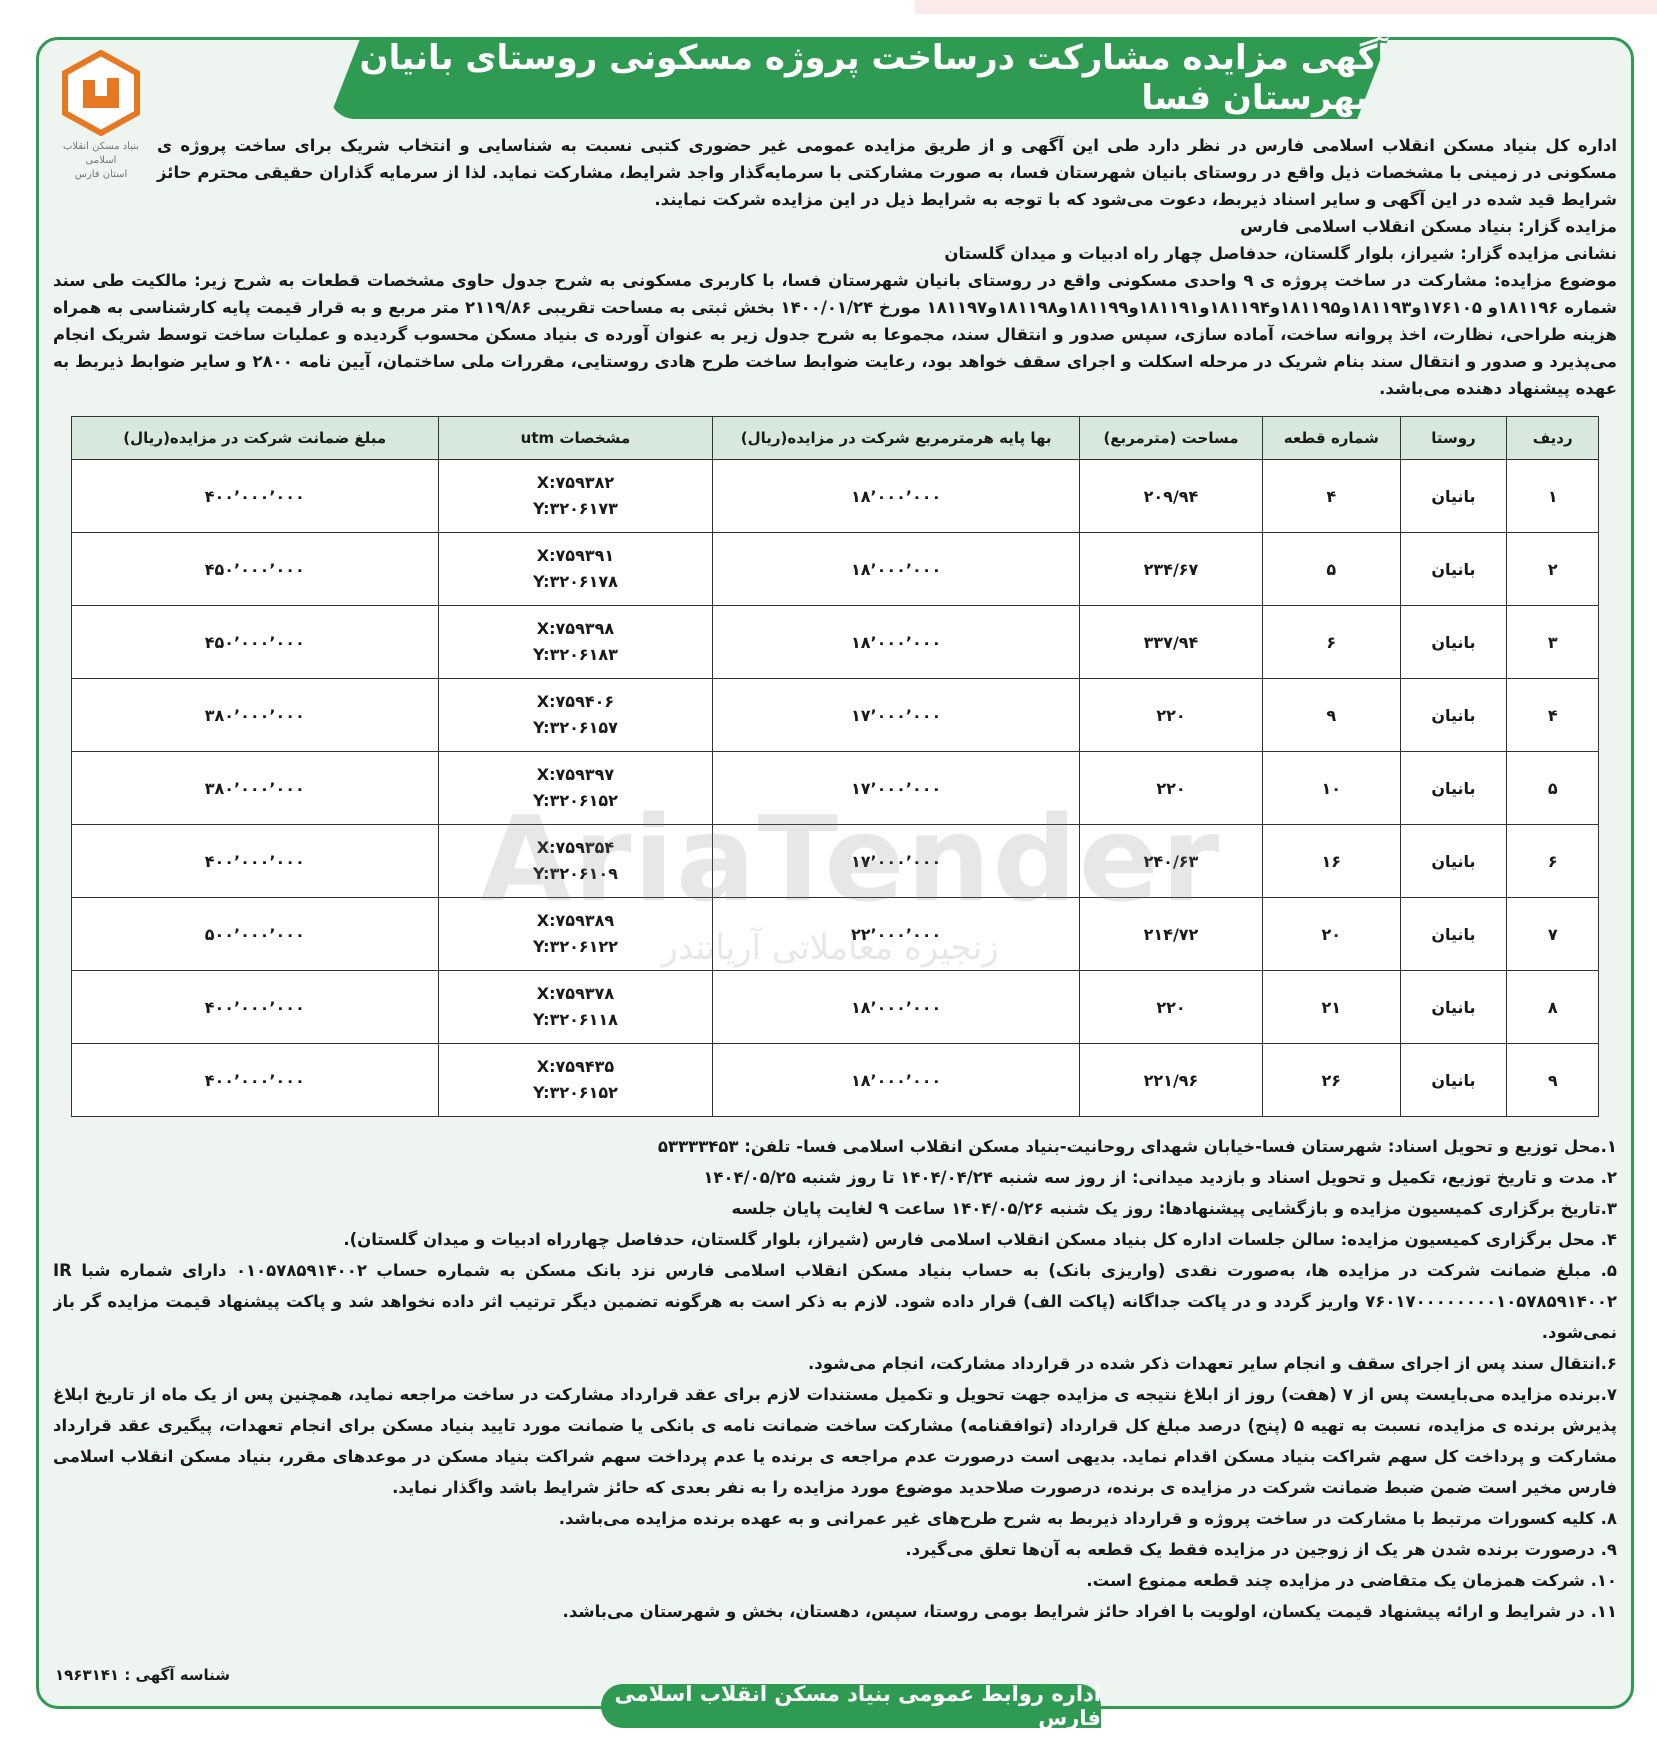 Image resolution: width=1657 pixels, height=1757 pixels. I want to click on utm-coordinate: X:۷۵۹۴۰۶, so click(575, 701).